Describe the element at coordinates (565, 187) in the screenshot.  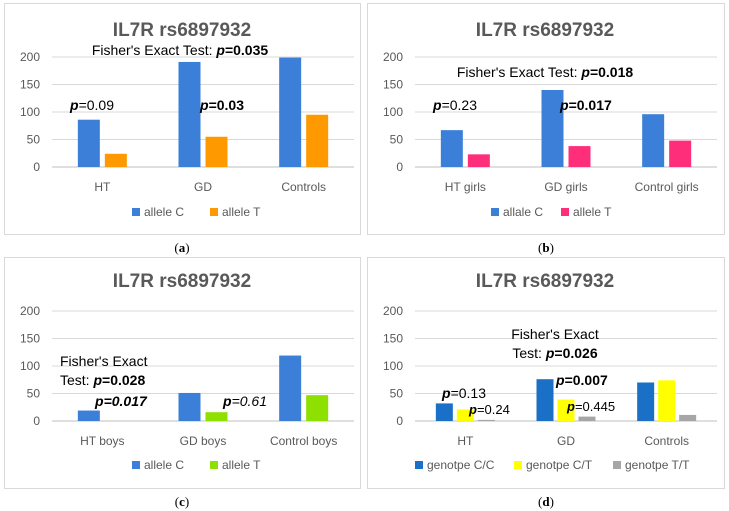
I see `x-tick-label: GD girls` at that location.